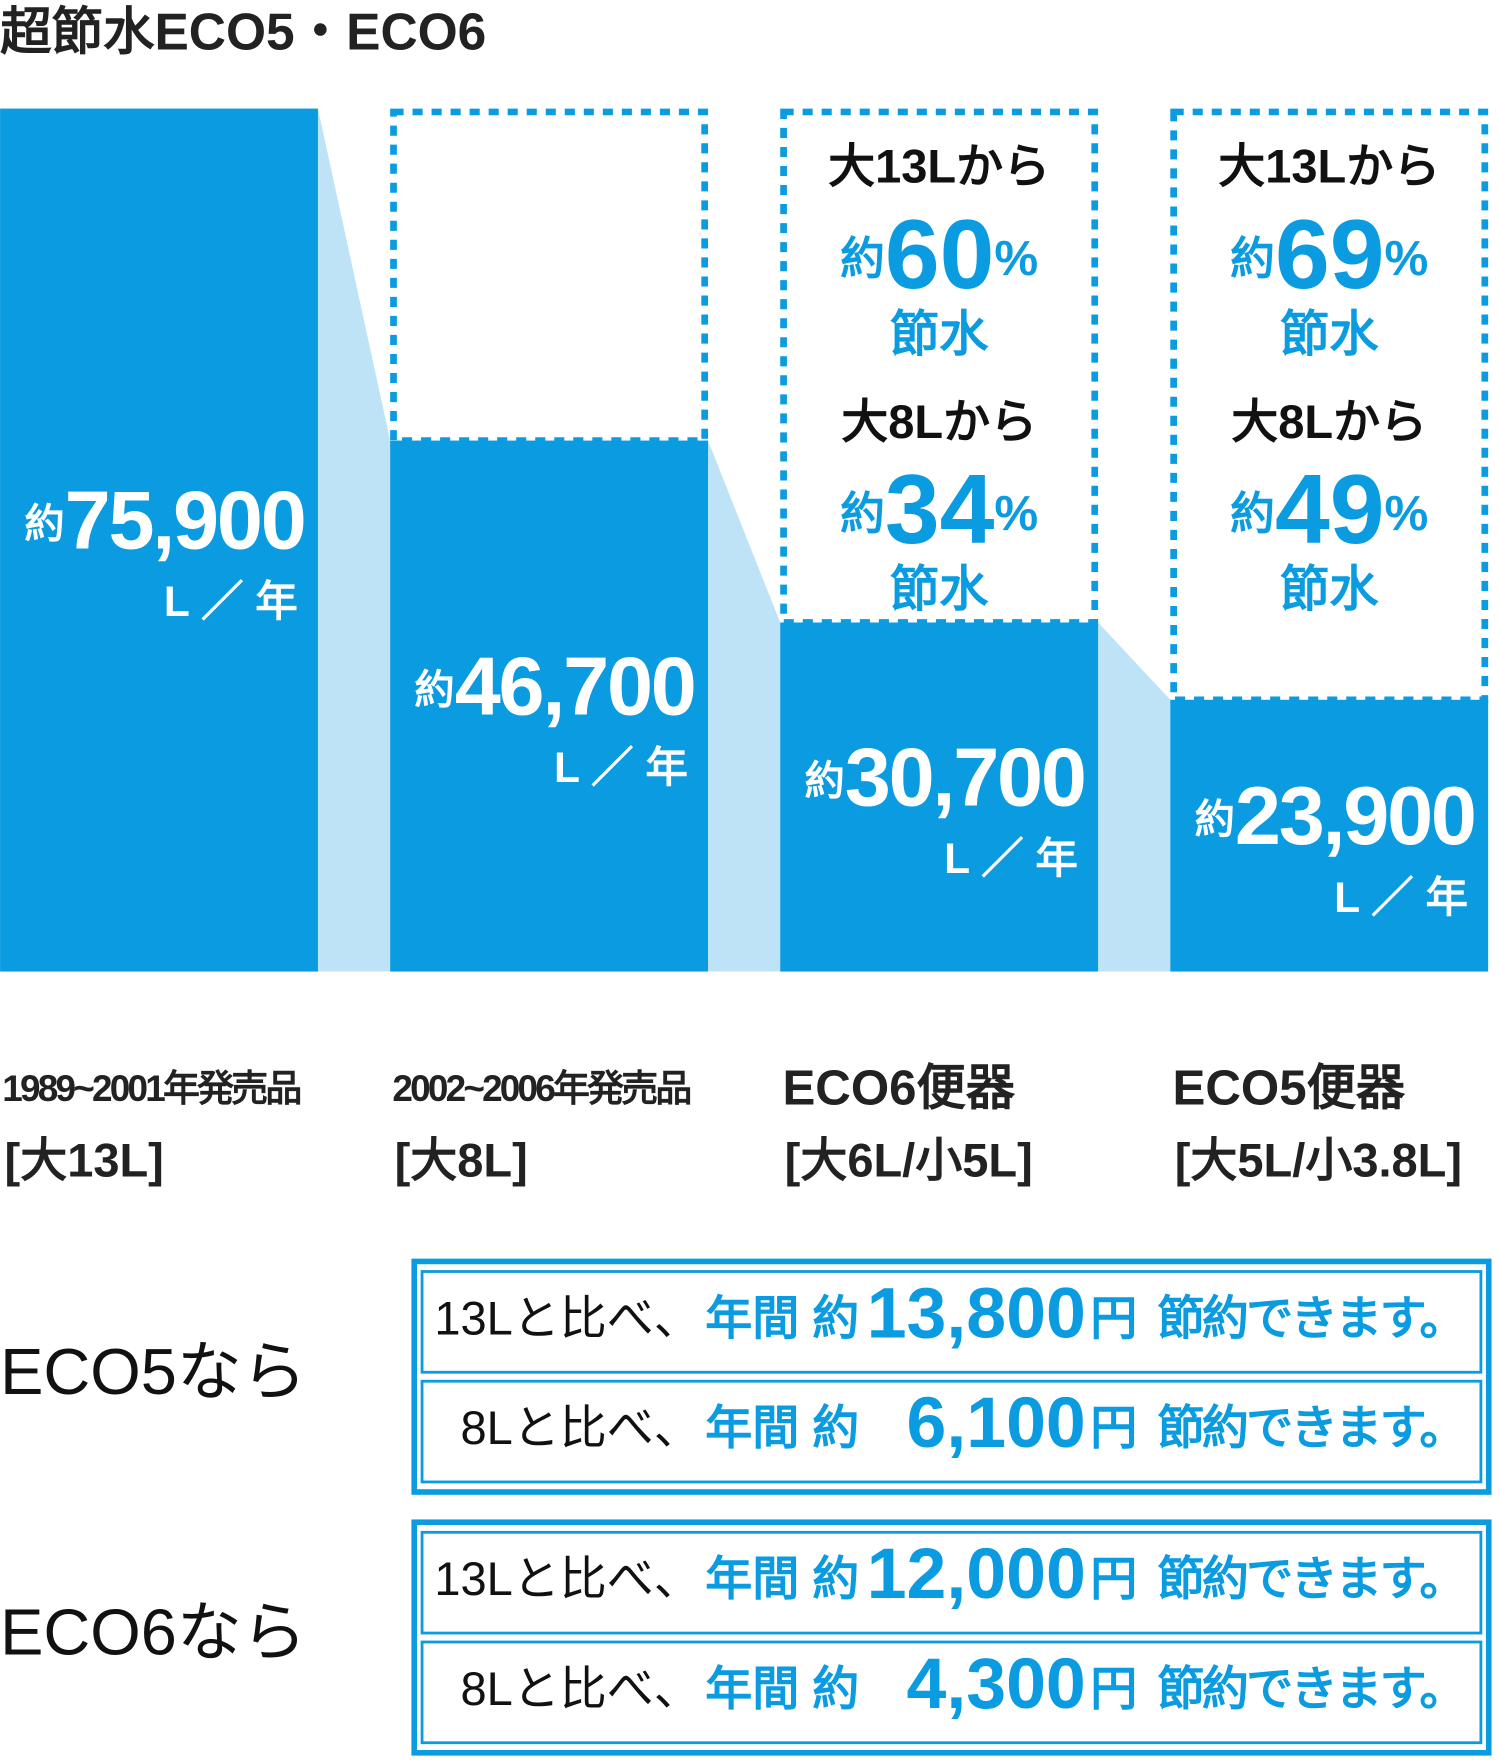 The width and height of the screenshot is (1500, 1764). I want to click on chart-title: 超節水ECO5・ECO6, so click(243, 31).